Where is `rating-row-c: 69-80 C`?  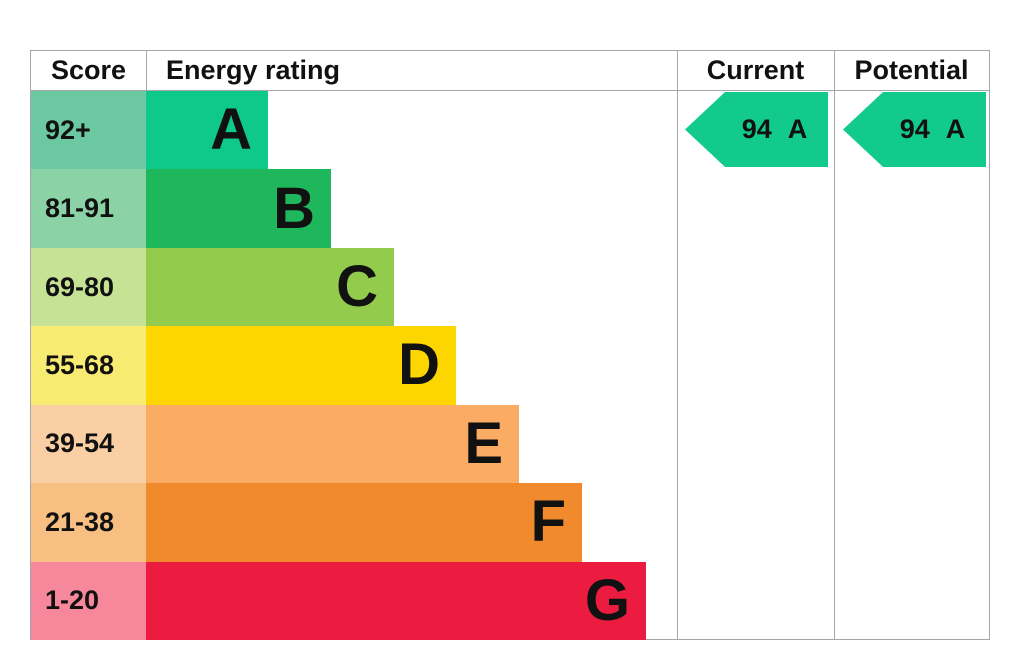 rating-row-c: 69-80 C is located at coordinates (354, 287).